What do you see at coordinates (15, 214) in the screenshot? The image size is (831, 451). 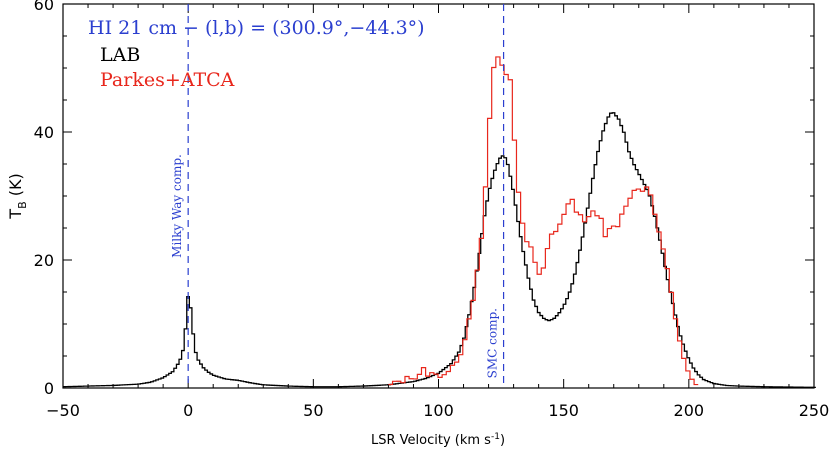 I see `y-axis-title-main: T` at bounding box center [15, 214].